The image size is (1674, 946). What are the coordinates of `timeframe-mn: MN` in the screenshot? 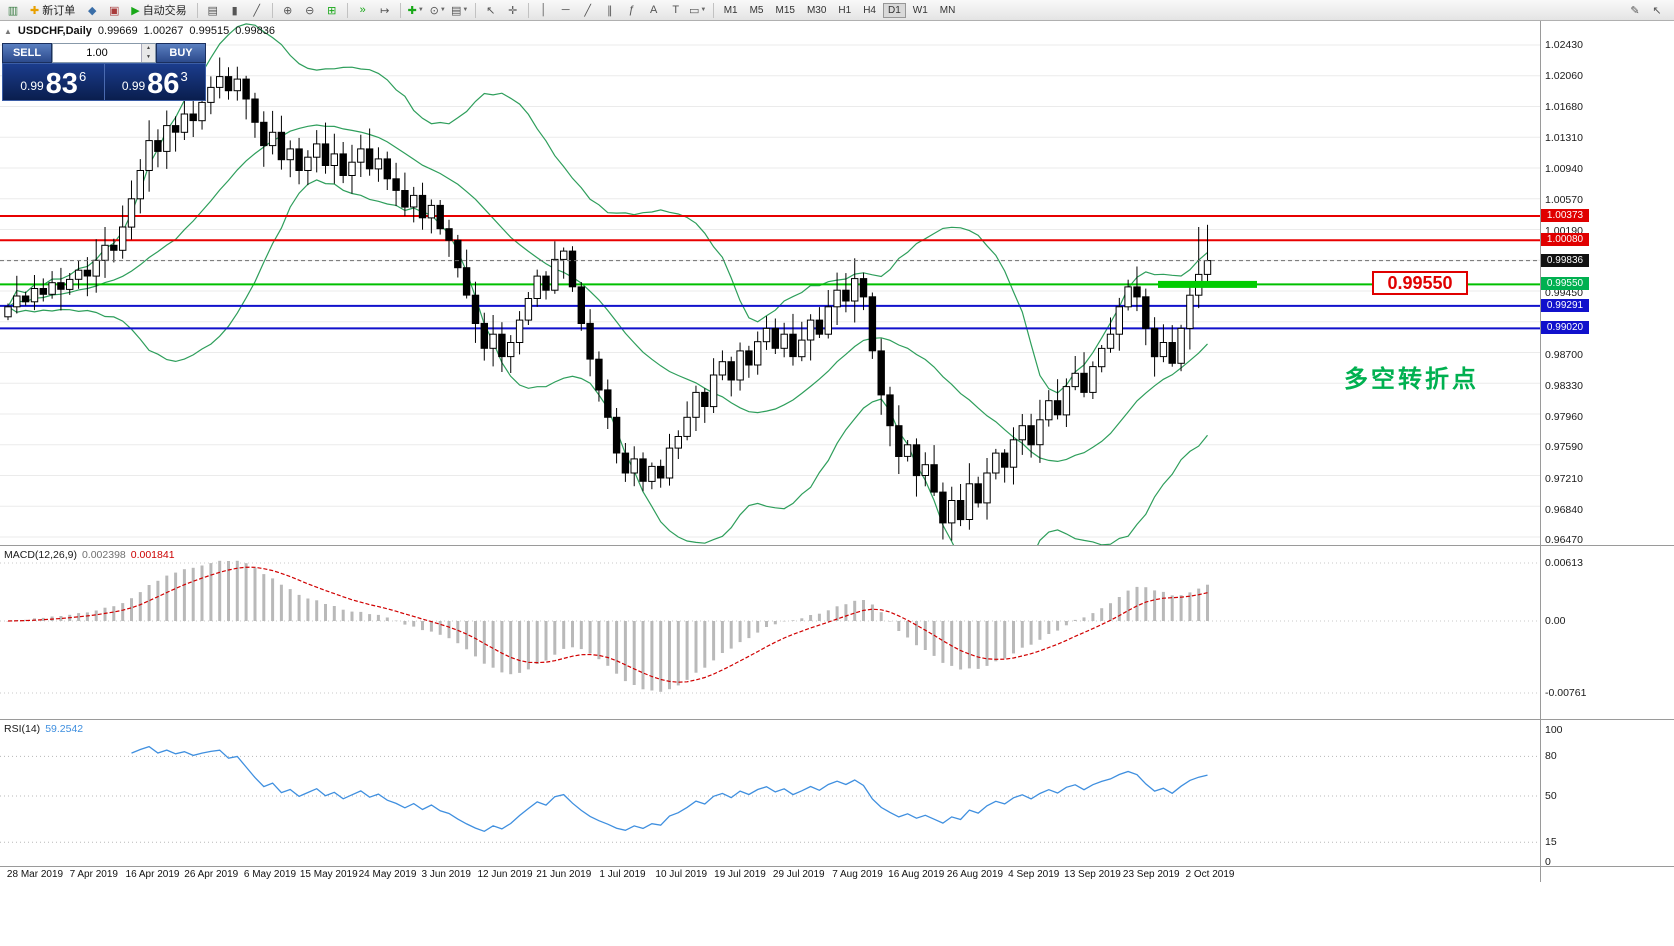 It's located at (947, 10).